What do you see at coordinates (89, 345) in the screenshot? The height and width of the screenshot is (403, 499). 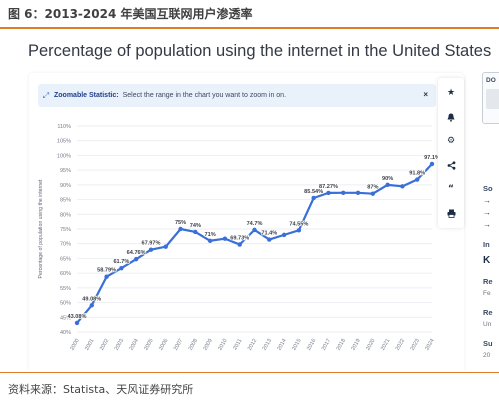 I see `x-tick-label: 2001` at bounding box center [89, 345].